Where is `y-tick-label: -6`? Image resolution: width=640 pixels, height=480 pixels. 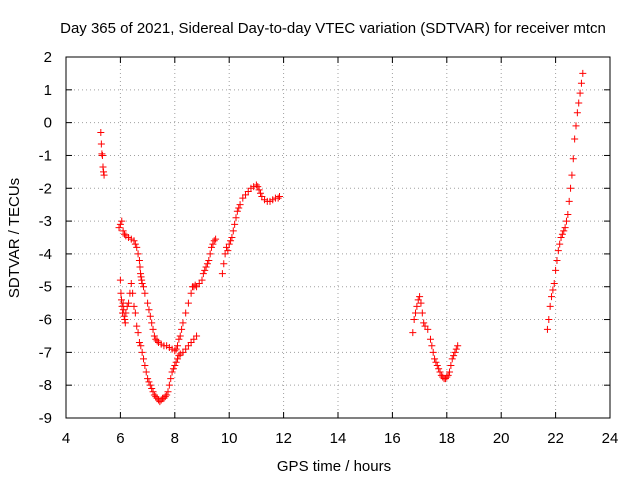 y-tick-label: -6 is located at coordinates (45, 320).